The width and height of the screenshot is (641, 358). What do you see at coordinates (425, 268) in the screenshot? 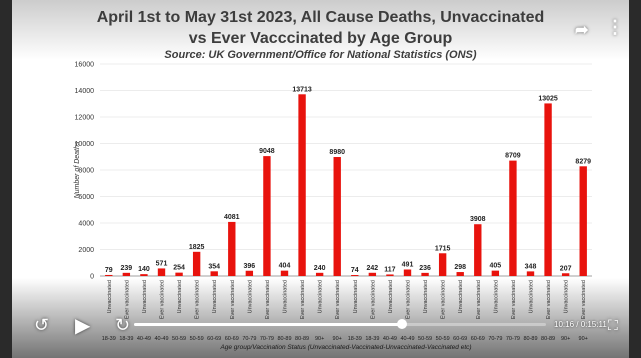
I see `data-label: 236` at bounding box center [425, 268].